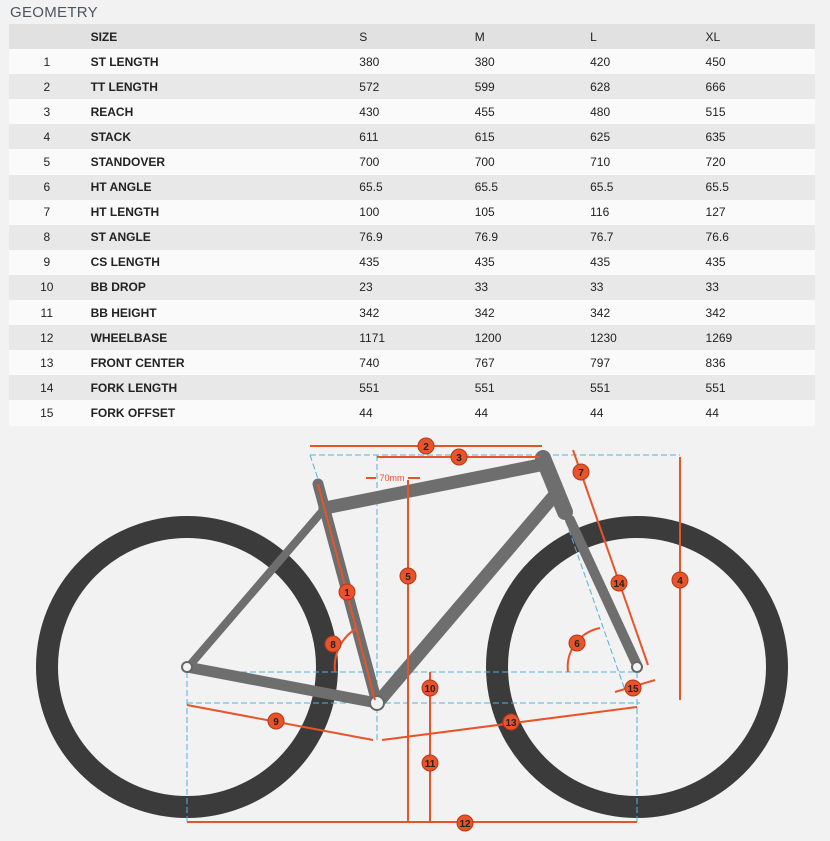 The image size is (830, 841). I want to click on row-number: 5, so click(47, 162).